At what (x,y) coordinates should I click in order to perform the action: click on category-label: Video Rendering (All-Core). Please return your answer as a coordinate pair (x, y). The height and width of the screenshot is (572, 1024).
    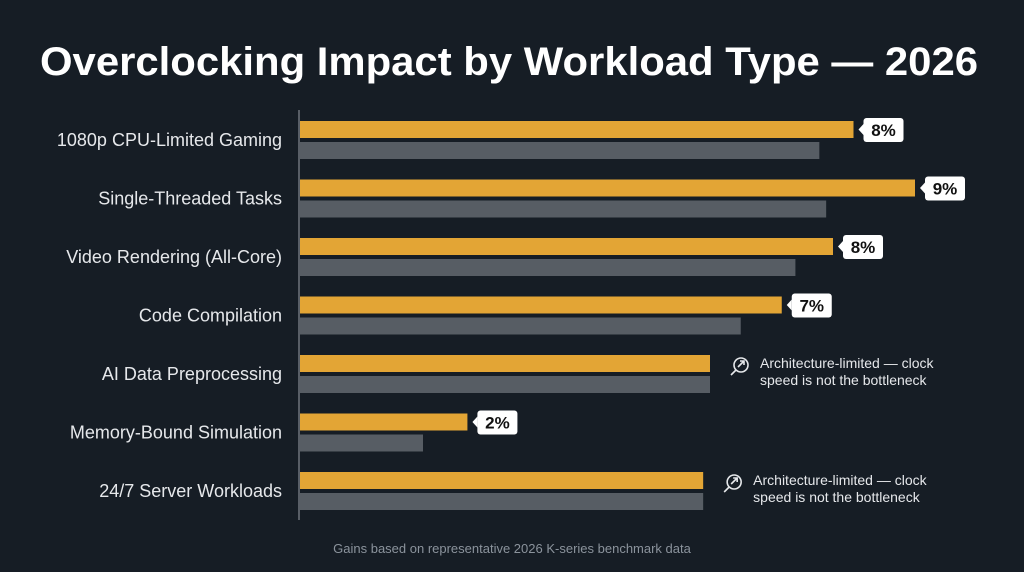
    Looking at the image, I should click on (174, 257).